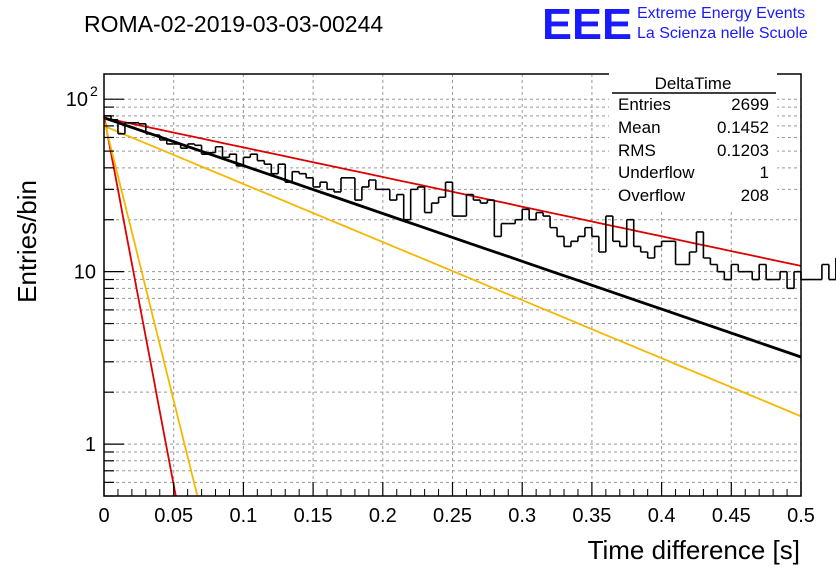  Describe the element at coordinates (693, 150) in the screenshot. I see `stats-row-rms: RMS 0.1203` at that location.